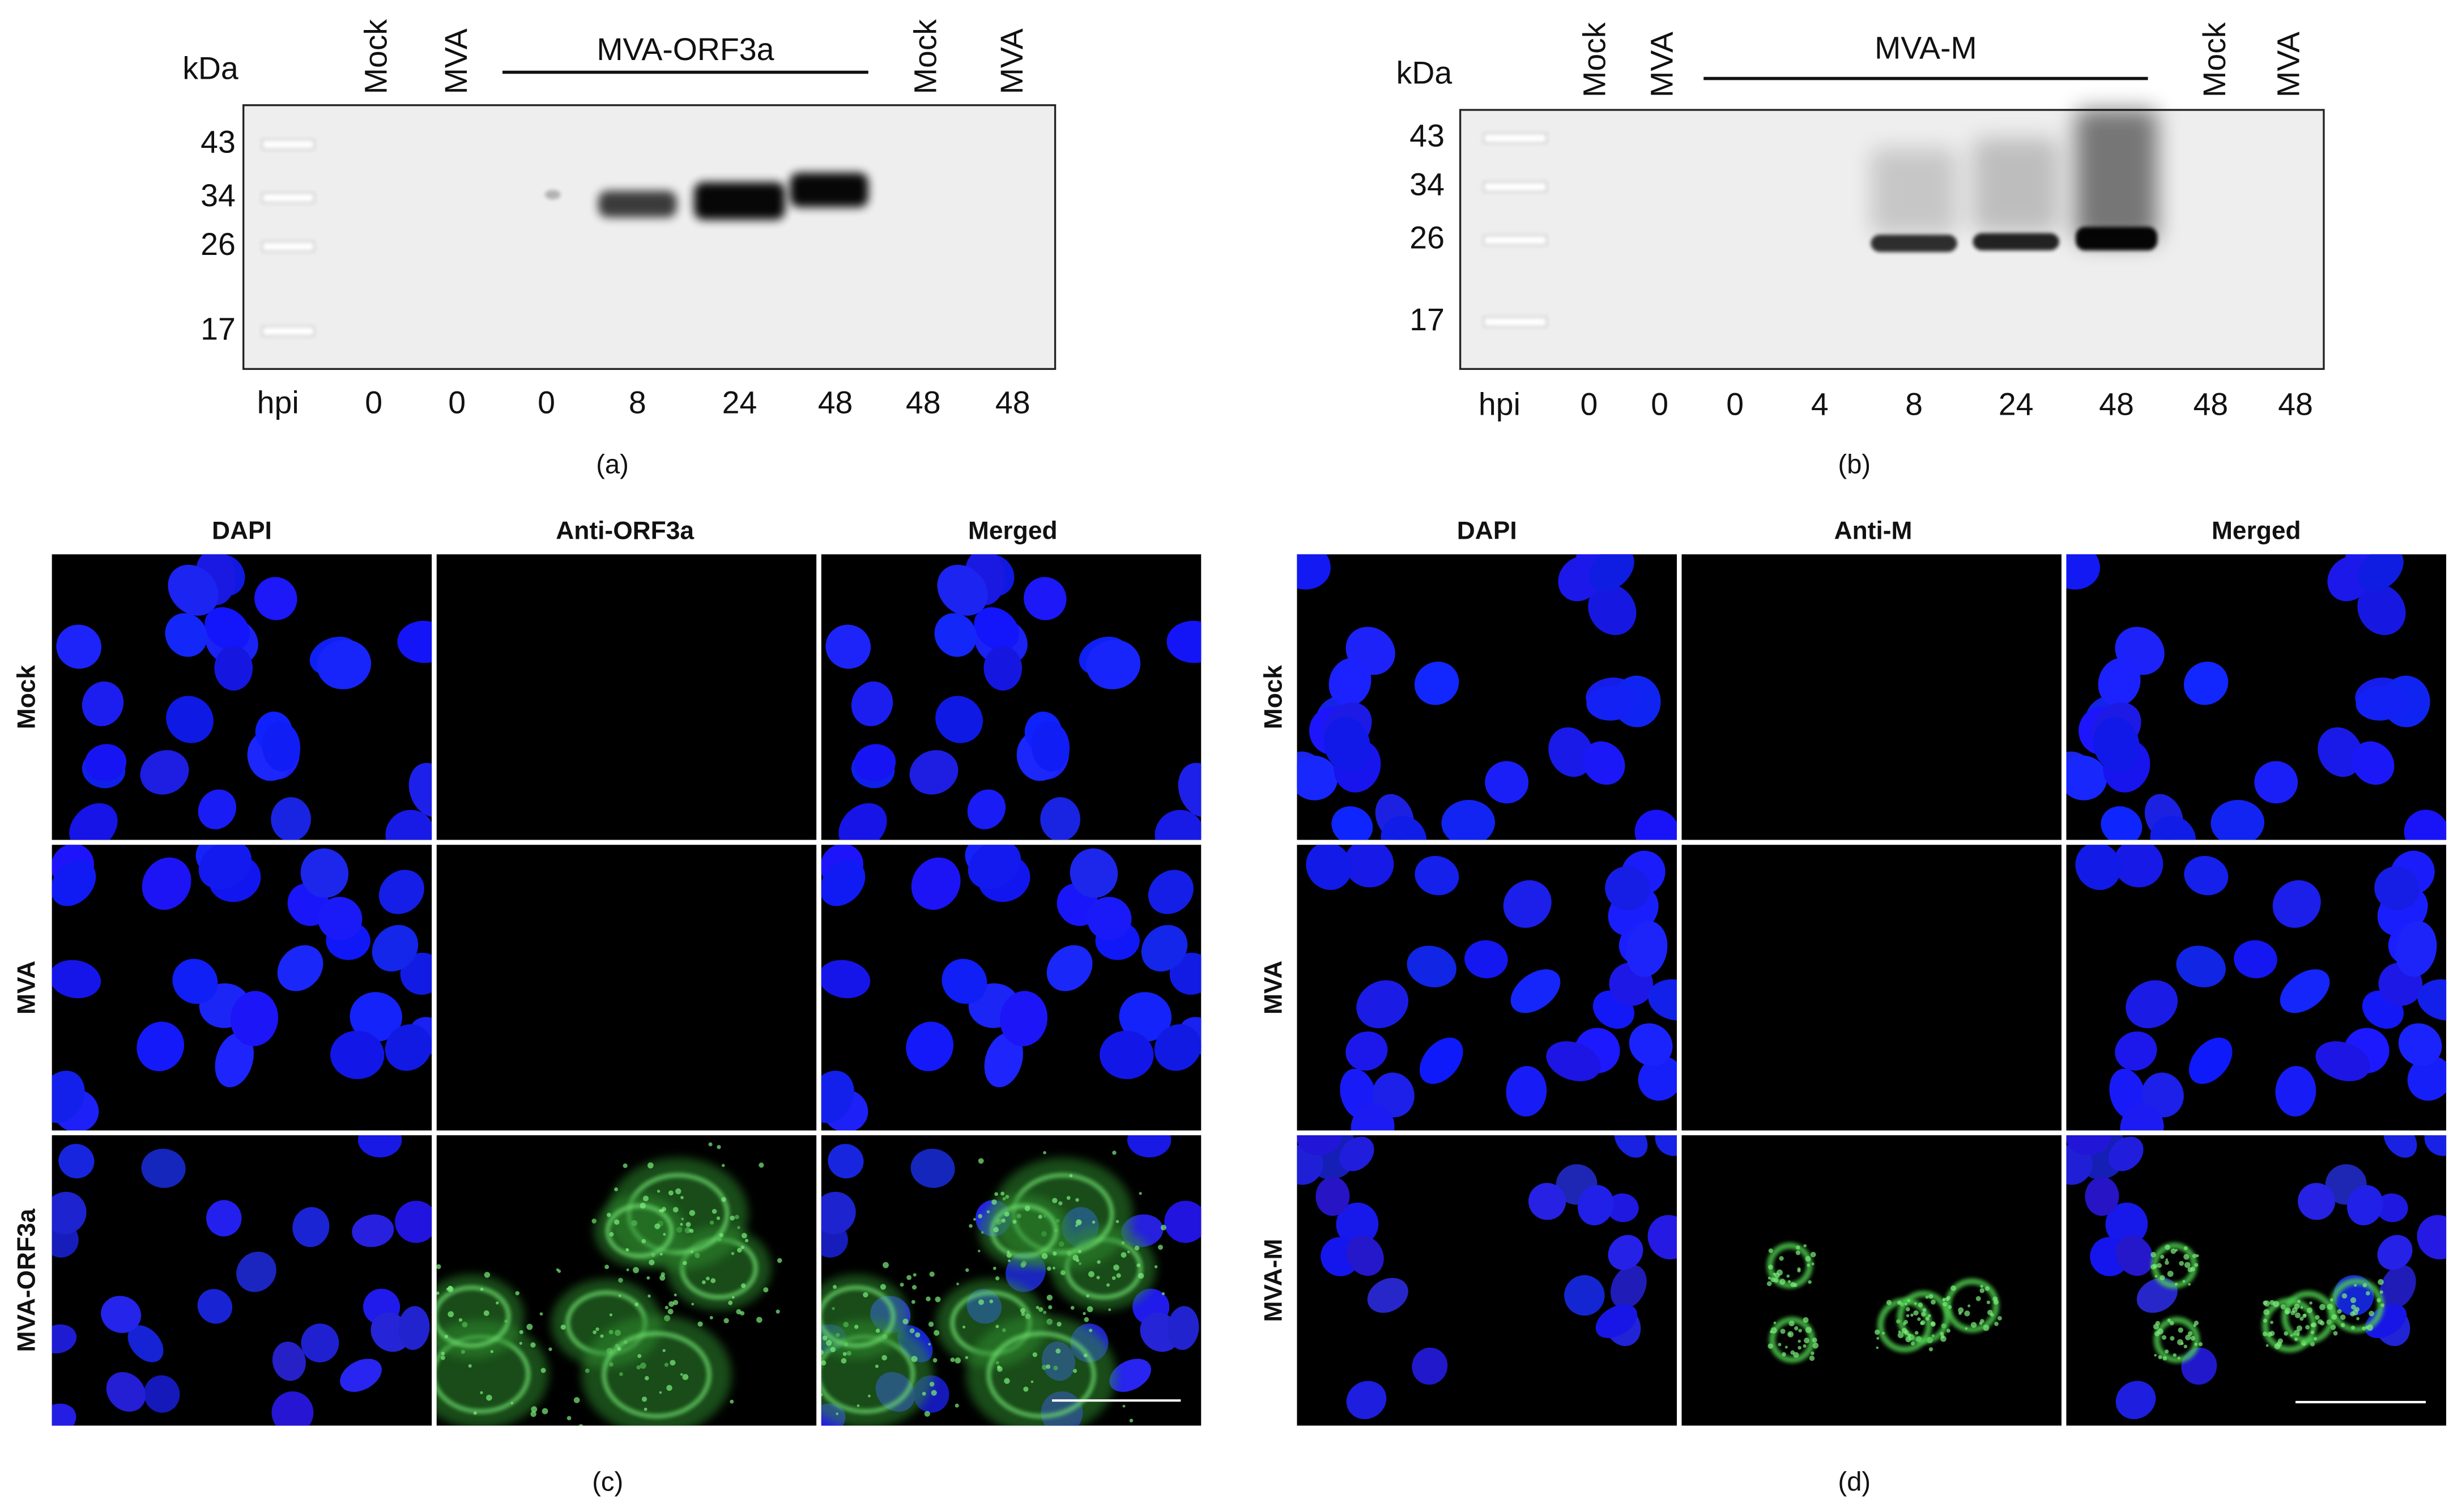 The image size is (2462, 1512). Describe the element at coordinates (1427, 237) in the screenshot. I see `marker-label: 26` at that location.